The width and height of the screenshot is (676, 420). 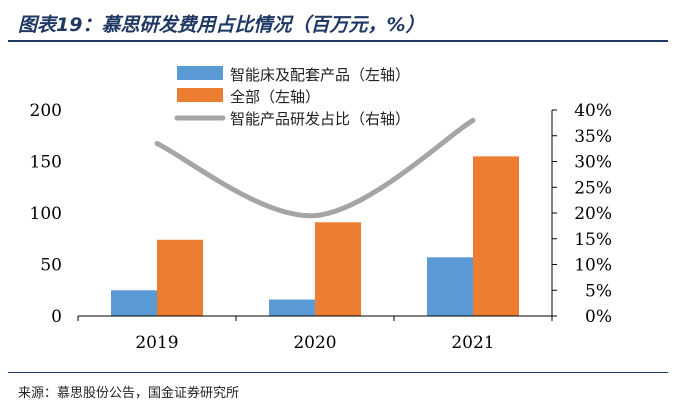 What do you see at coordinates (314, 343) in the screenshot?
I see `x-tick-label: 2020` at bounding box center [314, 343].